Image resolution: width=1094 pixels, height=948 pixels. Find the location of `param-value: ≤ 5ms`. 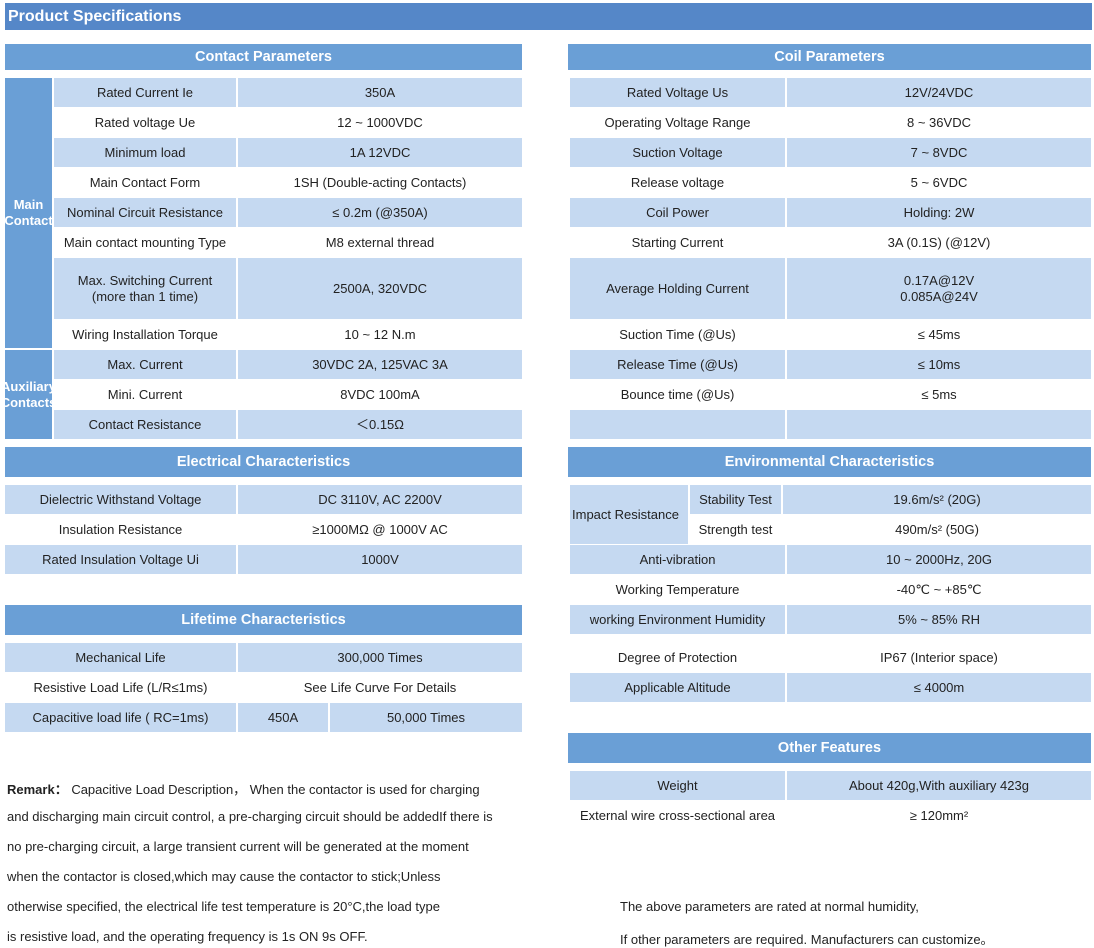

param-value: ≤ 5ms is located at coordinates (939, 394).